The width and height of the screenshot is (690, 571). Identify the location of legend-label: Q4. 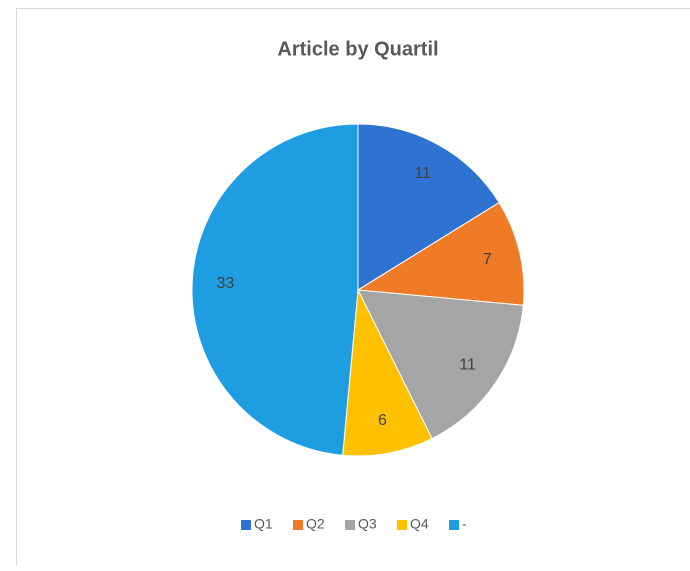
(419, 524).